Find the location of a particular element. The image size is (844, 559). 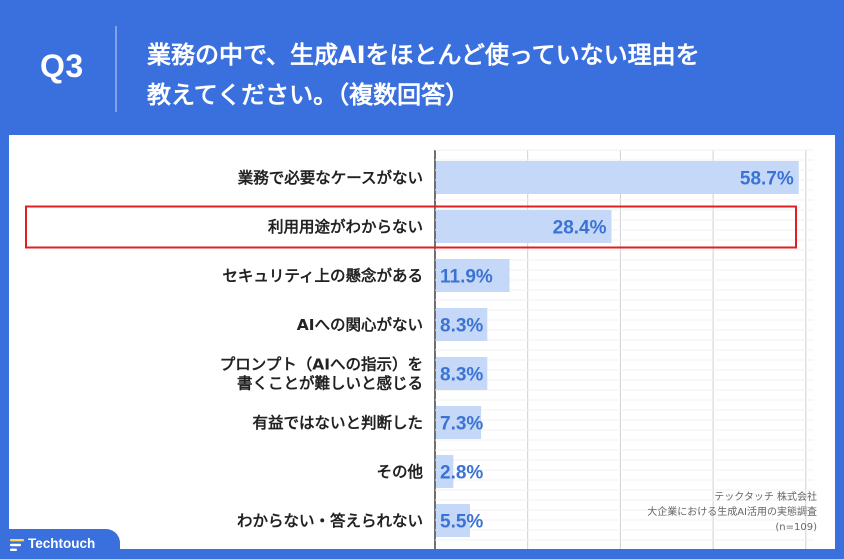

value-label: 58.7% is located at coordinates (767, 179).